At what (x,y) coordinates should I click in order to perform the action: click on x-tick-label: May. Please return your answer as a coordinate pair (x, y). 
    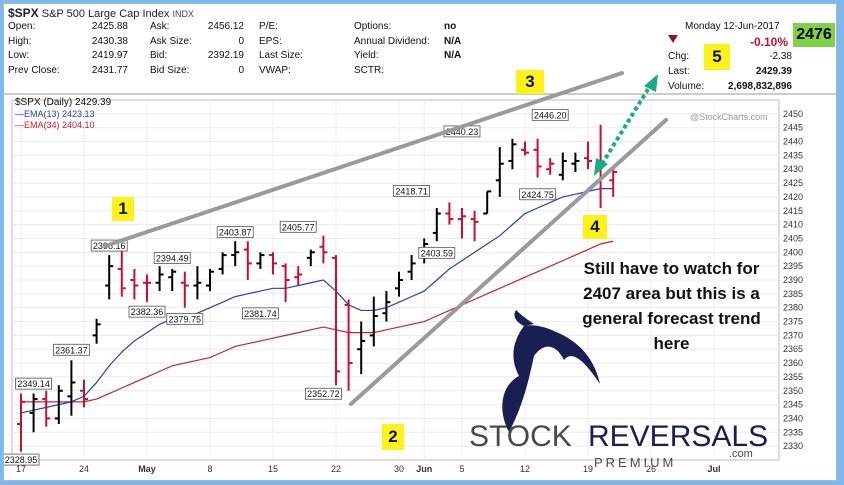
    Looking at the image, I should click on (147, 469).